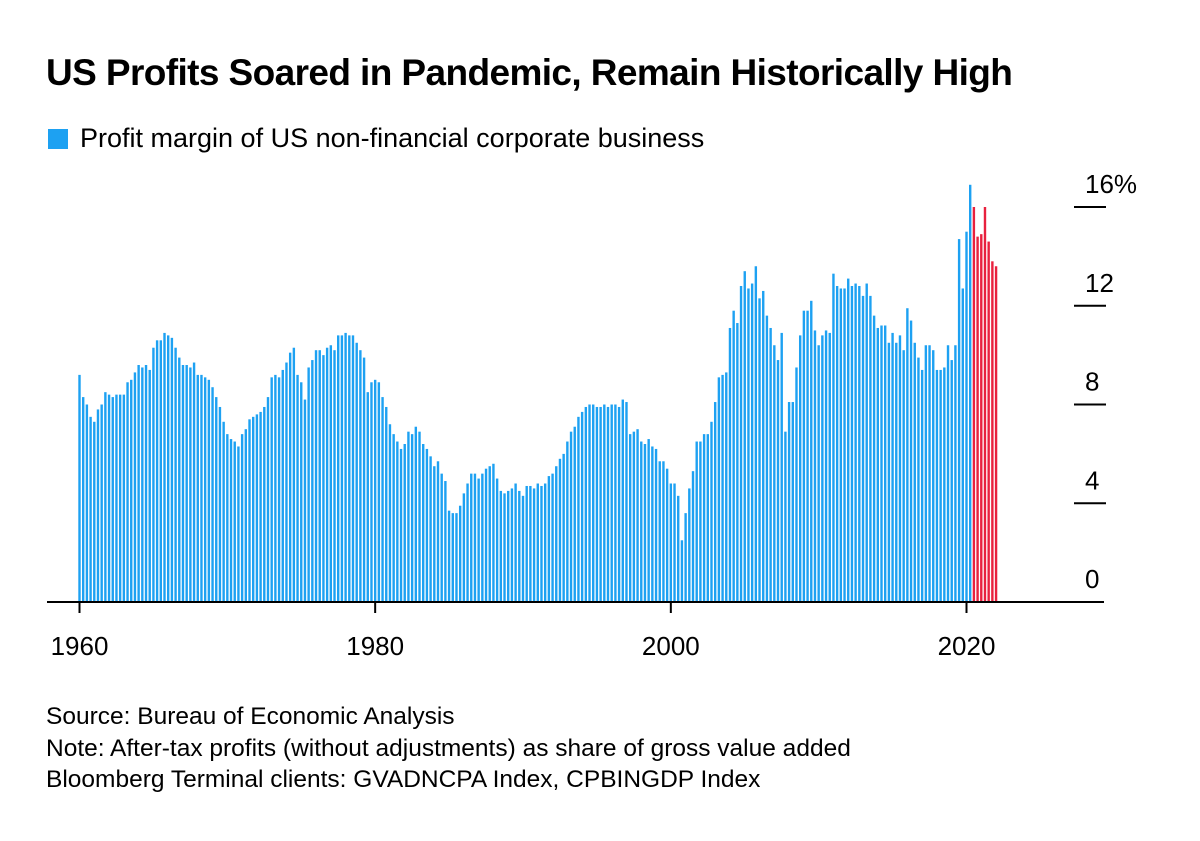 The image size is (1200, 841). I want to click on x-axis: 1960 1980 2000 2020, so click(575, 631).